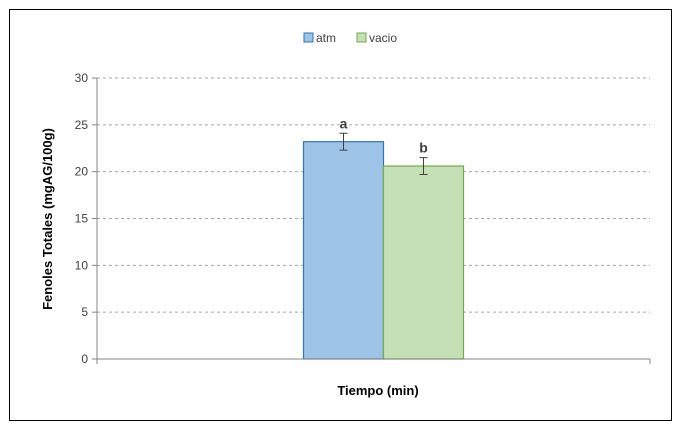 The width and height of the screenshot is (682, 428). What do you see at coordinates (308, 37) in the screenshot?
I see `legend-swatch-atm` at bounding box center [308, 37].